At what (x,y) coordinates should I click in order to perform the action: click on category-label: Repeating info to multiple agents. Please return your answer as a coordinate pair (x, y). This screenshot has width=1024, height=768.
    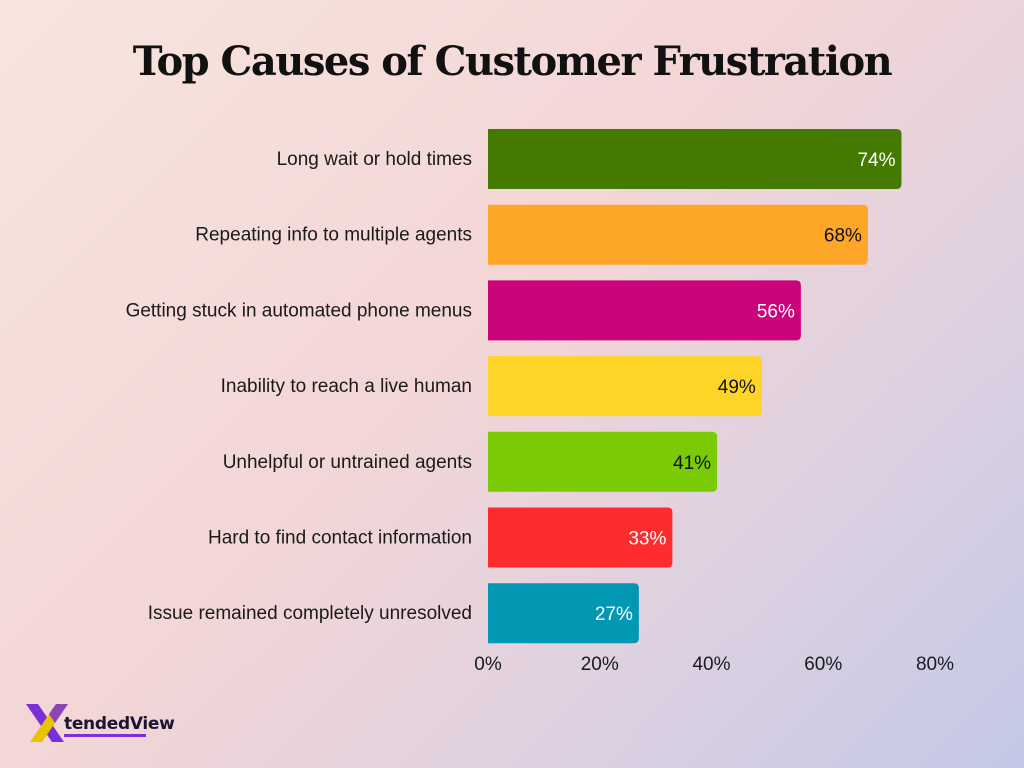
    Looking at the image, I should click on (333, 235).